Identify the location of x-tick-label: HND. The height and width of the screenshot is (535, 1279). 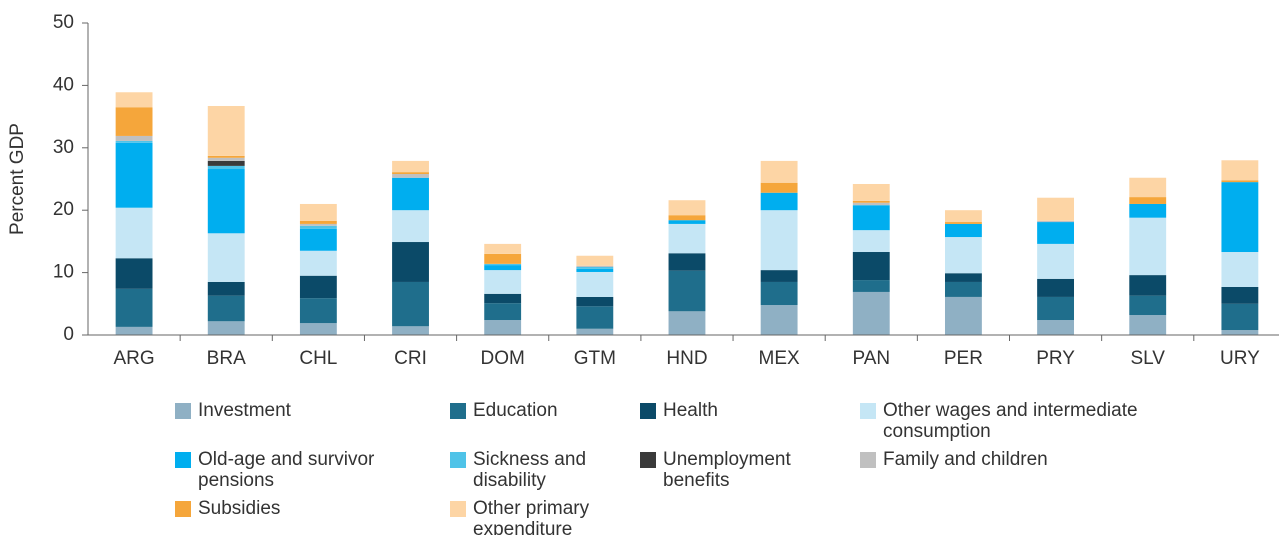
(686, 358).